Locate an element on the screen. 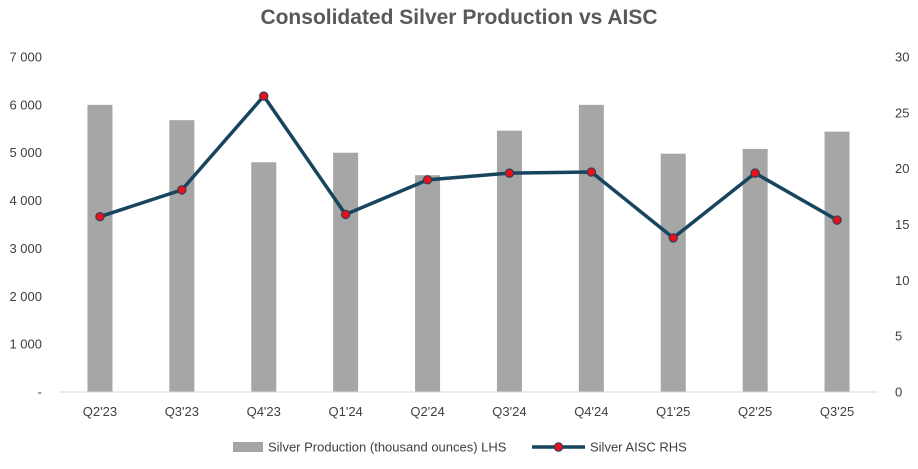  category-label: Q2'25 is located at coordinates (755, 411).